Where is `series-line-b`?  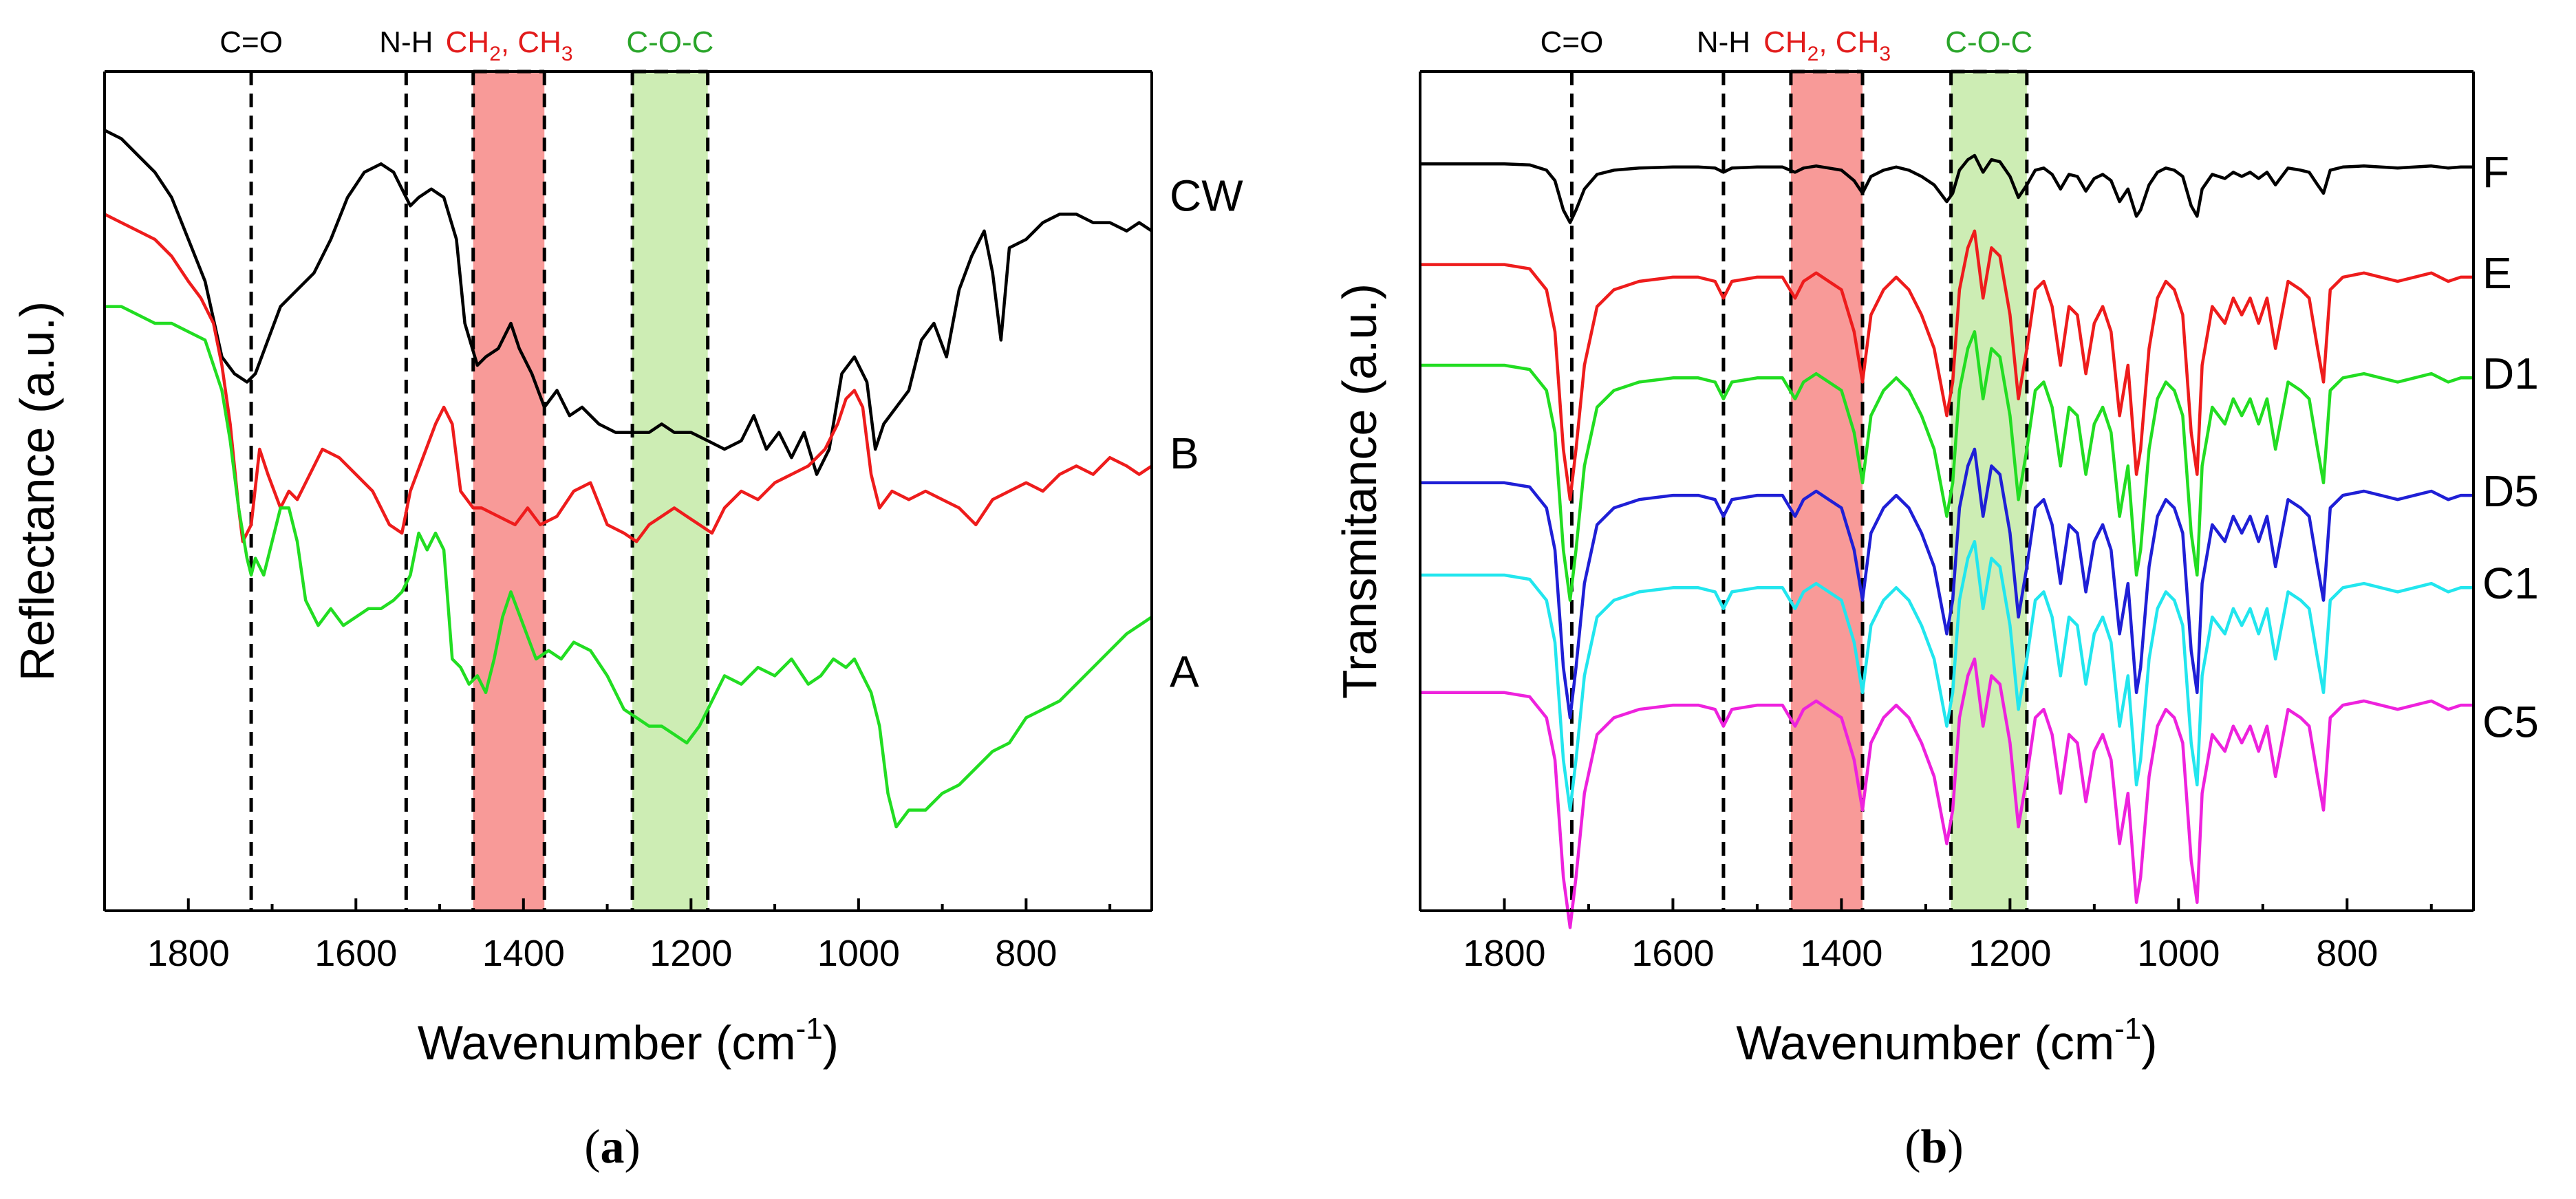 series-line-b is located at coordinates (628, 378).